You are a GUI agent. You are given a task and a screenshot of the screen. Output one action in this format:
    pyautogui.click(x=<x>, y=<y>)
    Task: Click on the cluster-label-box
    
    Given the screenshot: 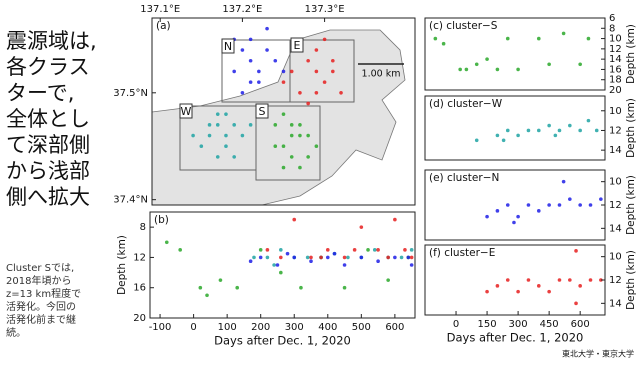 What is the action you would take?
    pyautogui.click(x=297, y=45)
    